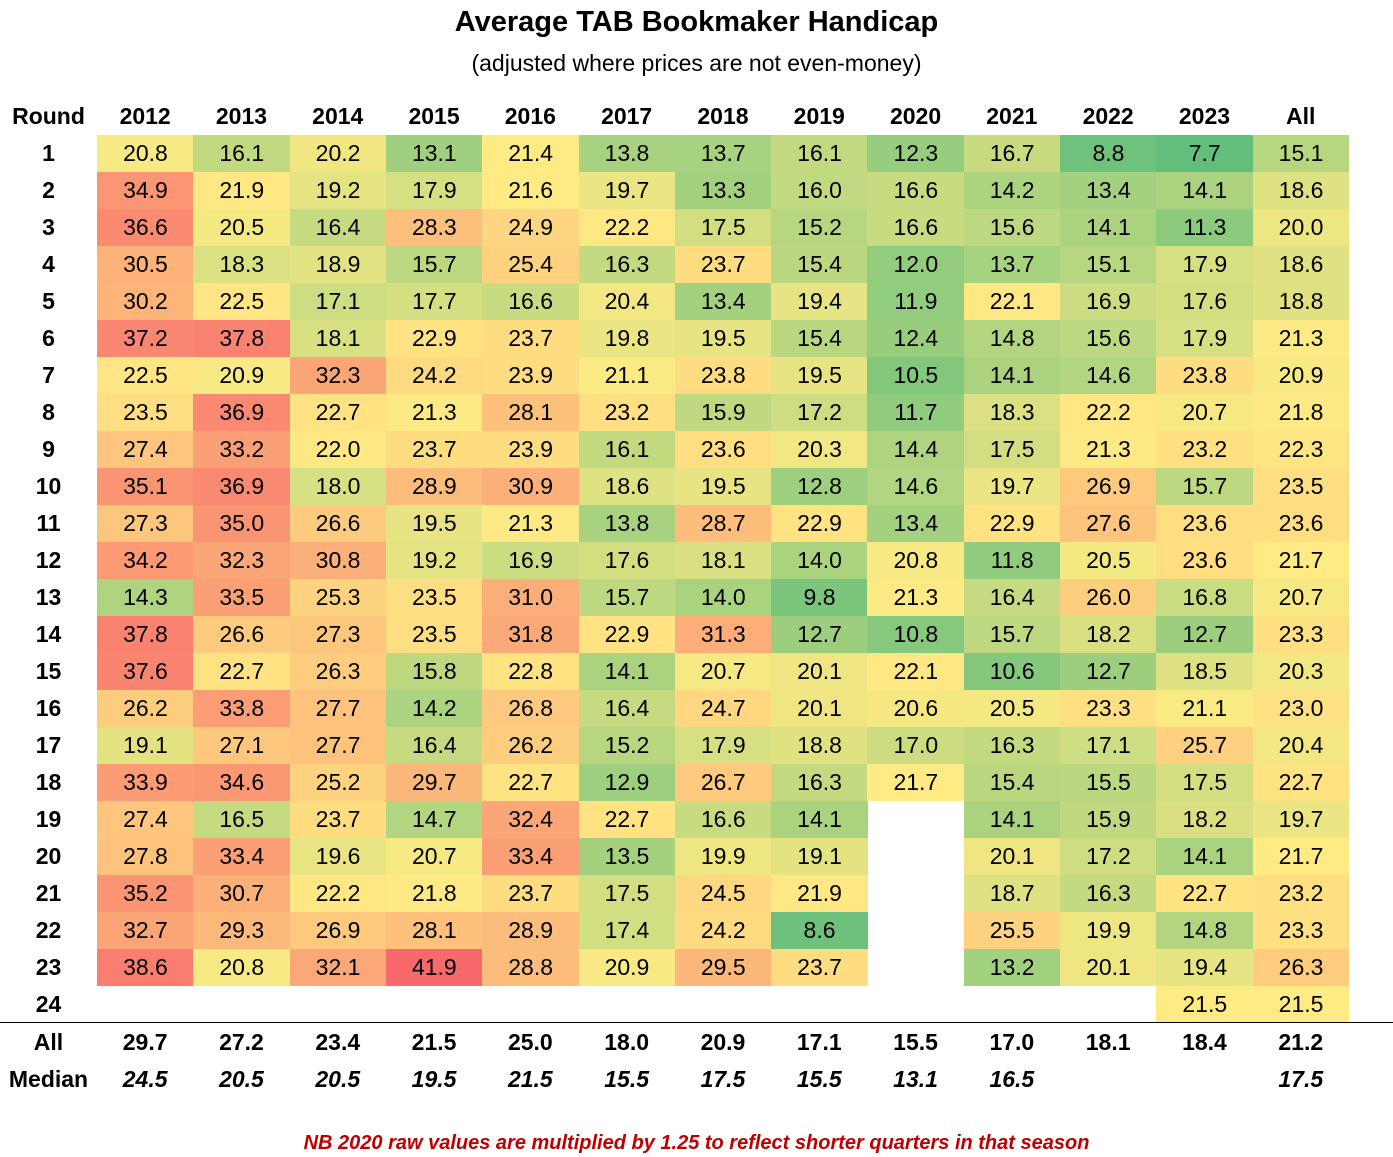 This screenshot has height=1157, width=1393. Describe the element at coordinates (145, 338) in the screenshot. I see `heatmap-cell: 37.2` at that location.